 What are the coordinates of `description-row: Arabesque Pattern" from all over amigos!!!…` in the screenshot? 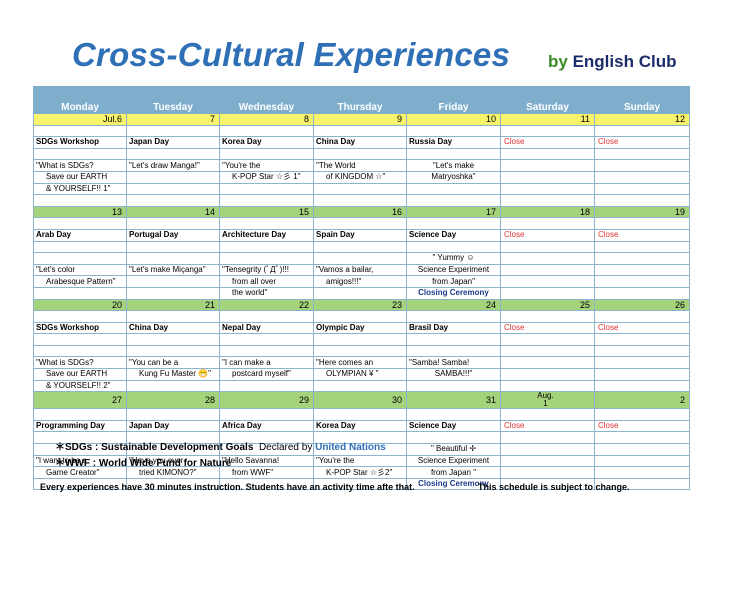 It's located at (361, 281).